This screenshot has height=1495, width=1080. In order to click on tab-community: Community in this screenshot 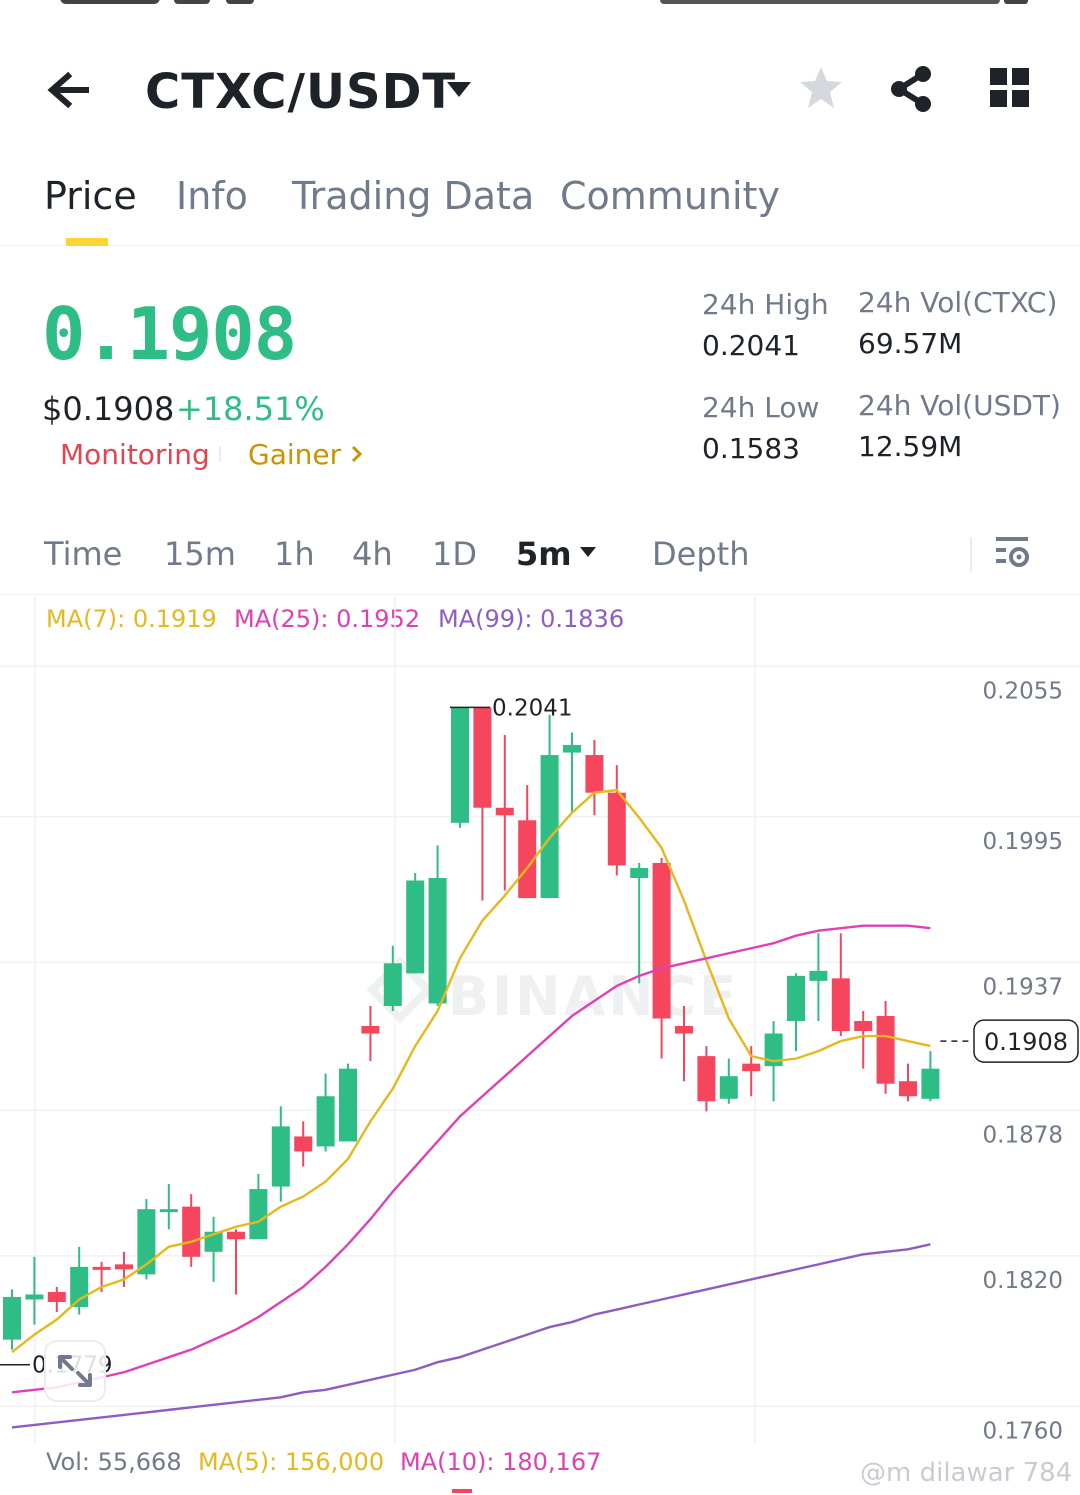, I will do `click(670, 196)`.